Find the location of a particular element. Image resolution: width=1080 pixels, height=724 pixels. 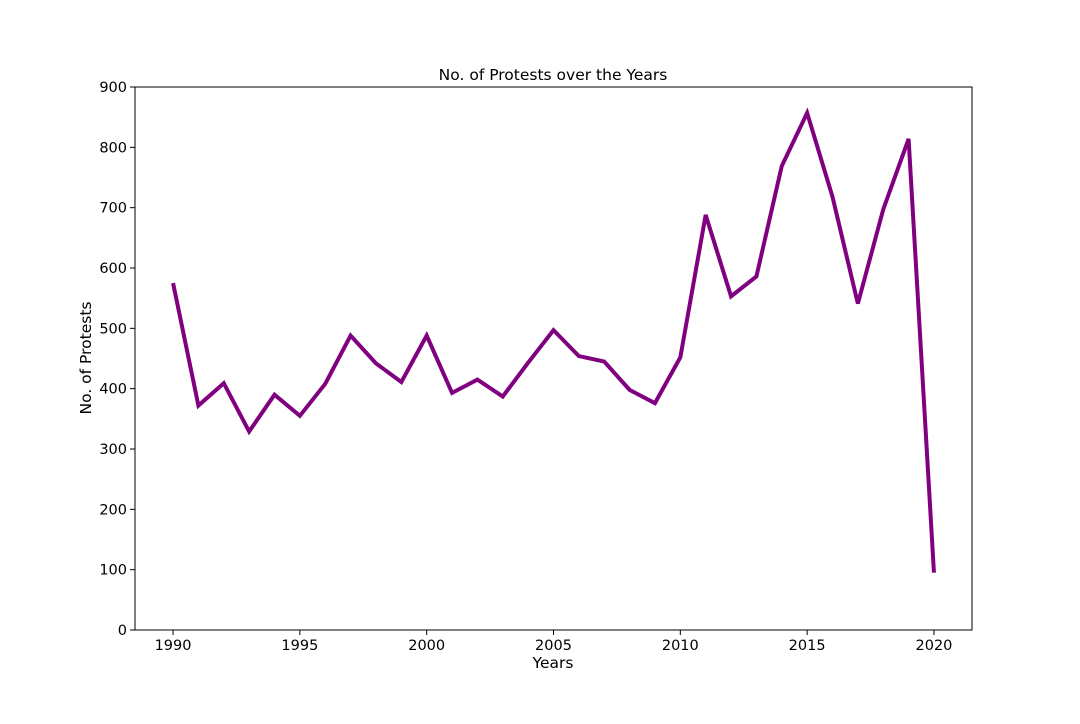

y-tick-label: 600 is located at coordinates (113, 269).